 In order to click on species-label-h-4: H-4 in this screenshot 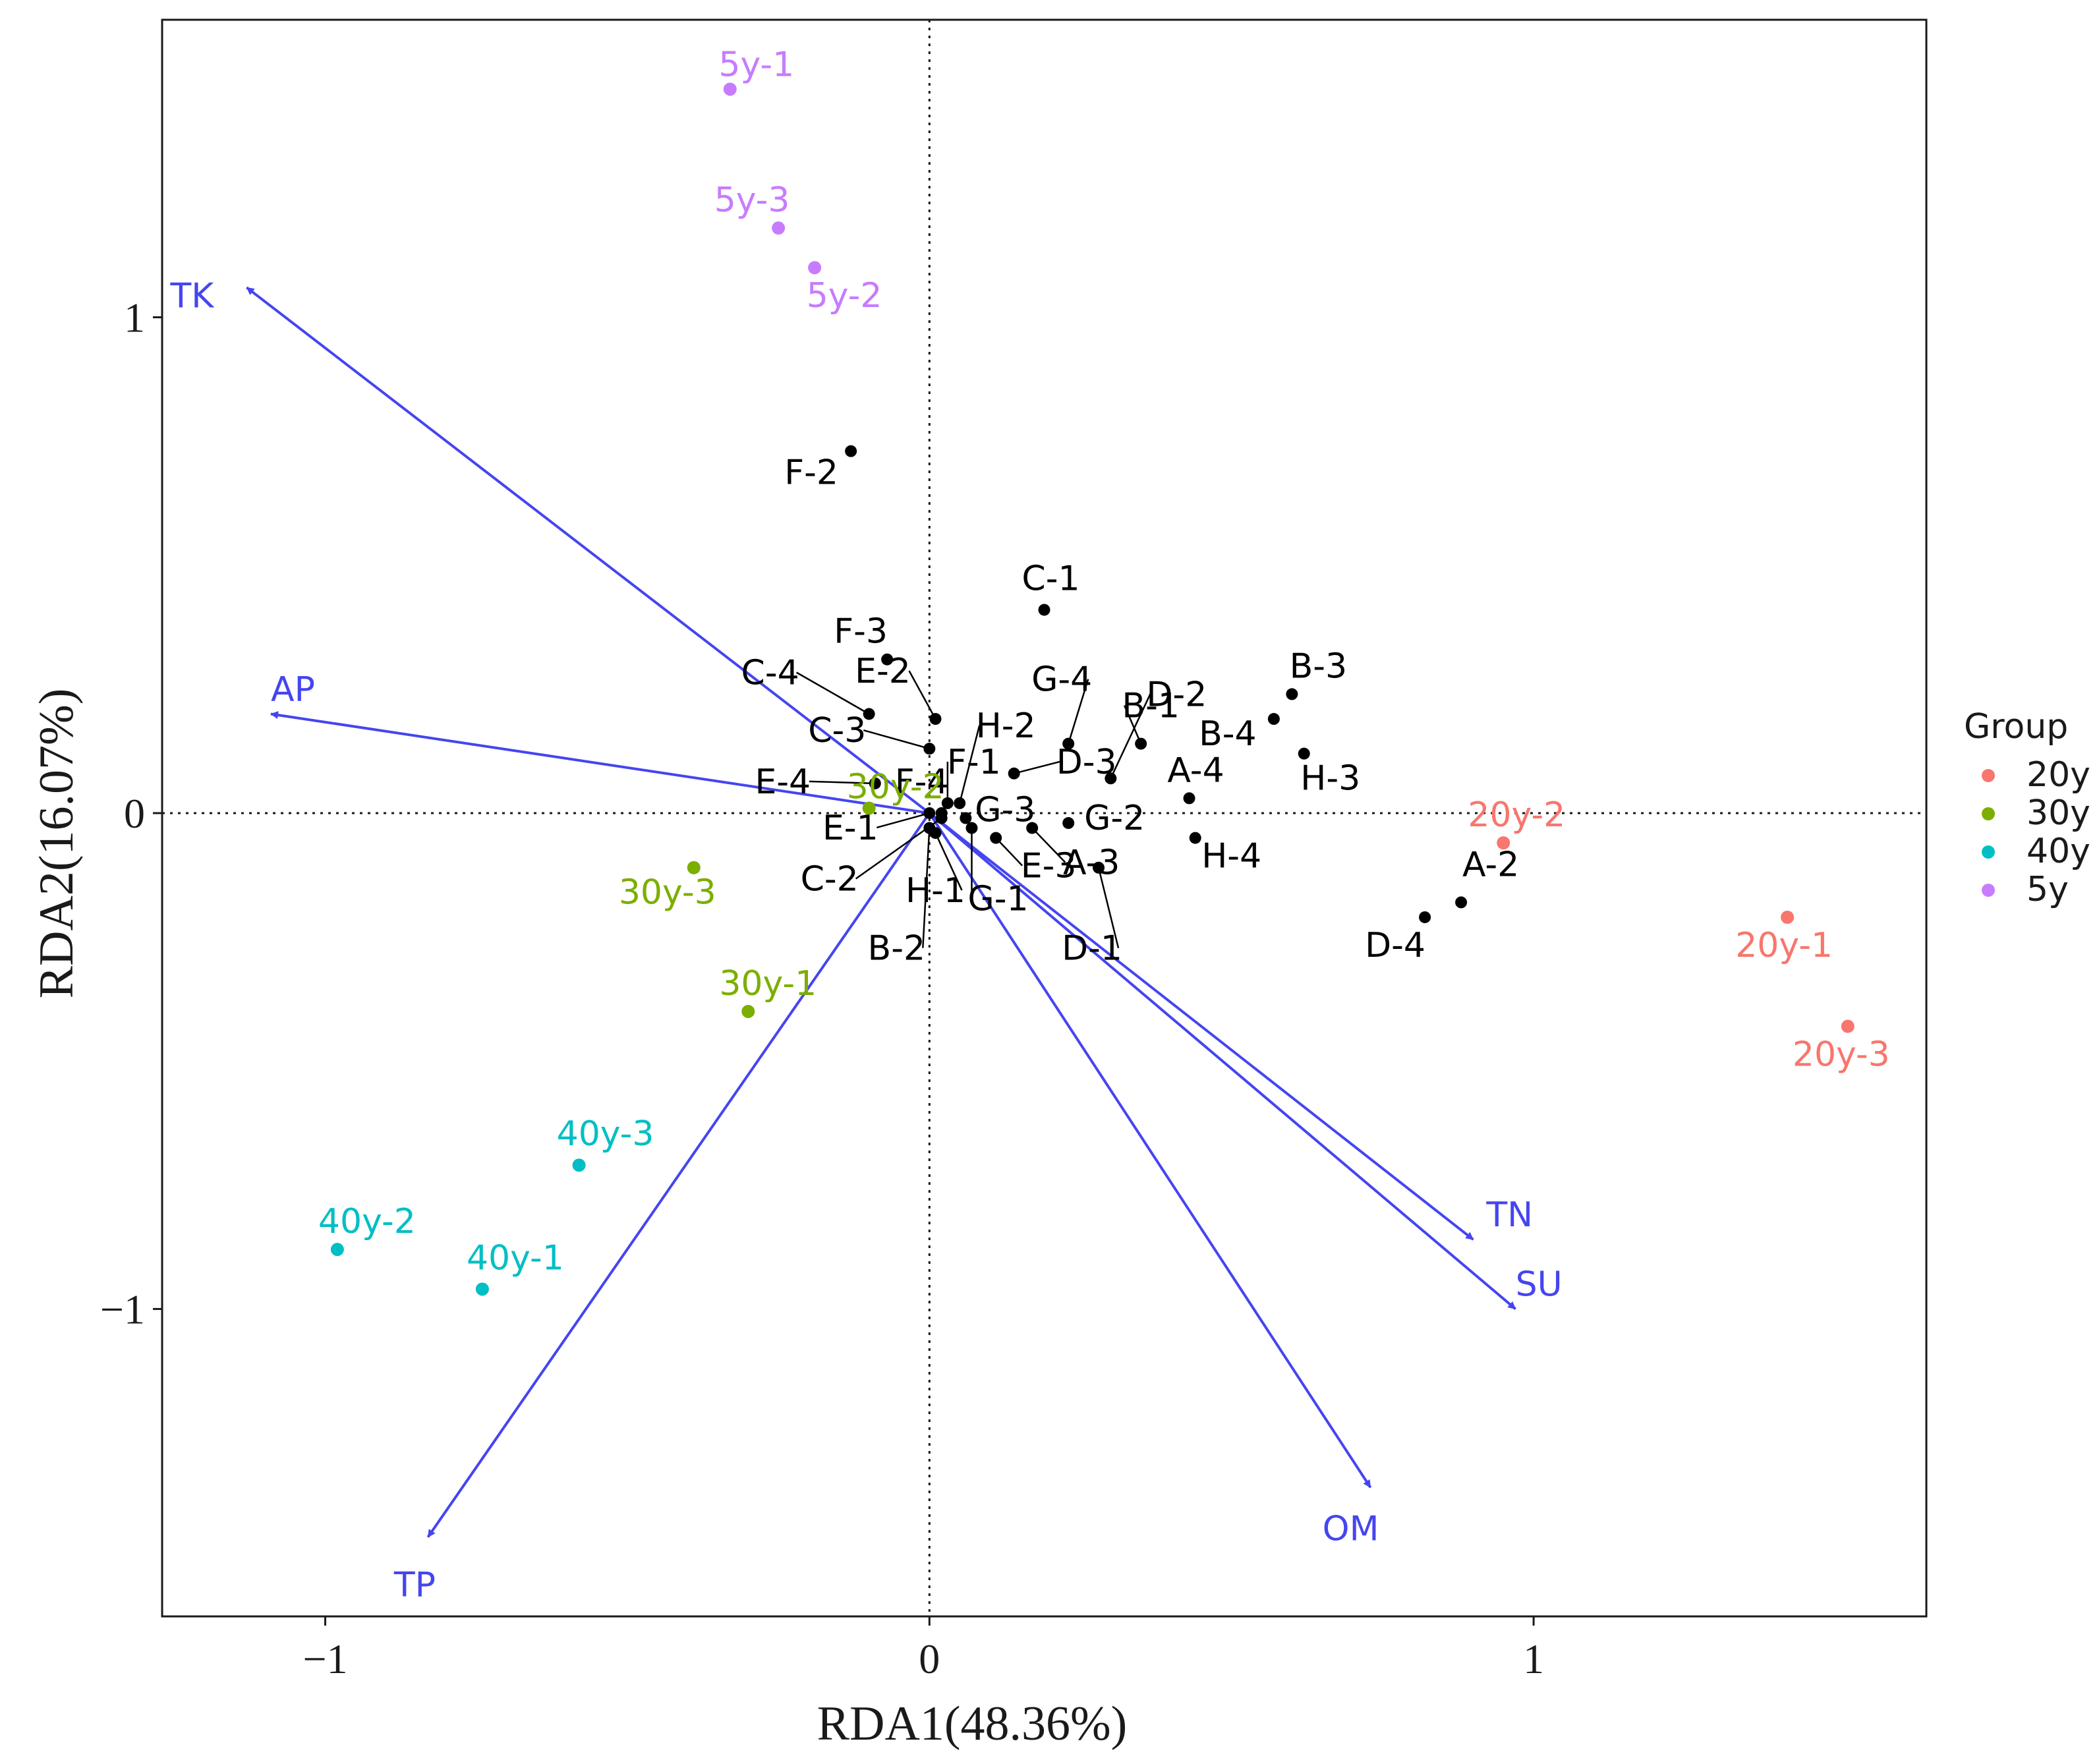, I will do `click(1231, 856)`.